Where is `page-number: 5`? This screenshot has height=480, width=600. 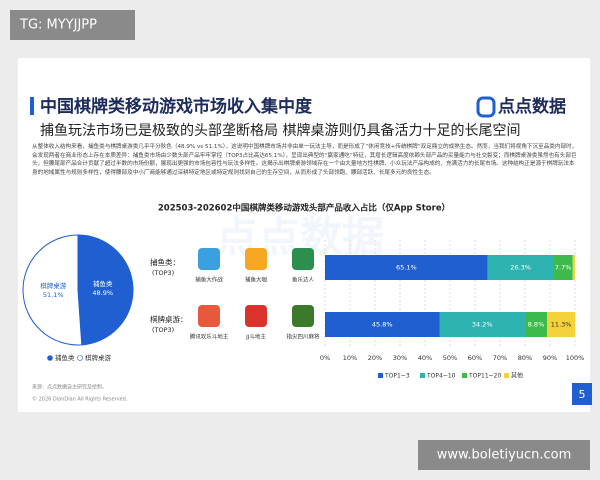
page-number: 5 is located at coordinates (582, 394).